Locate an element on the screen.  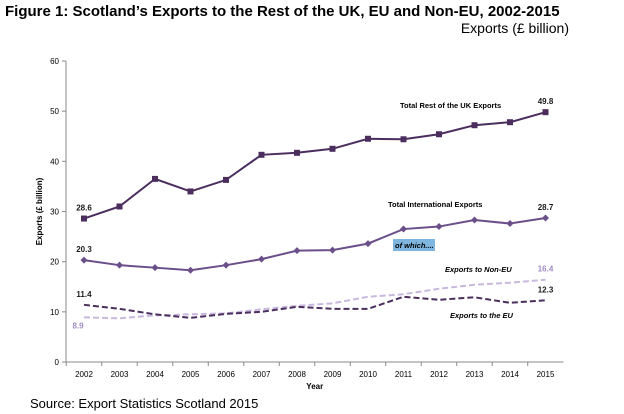
data-label: 11.4 is located at coordinates (84, 294).